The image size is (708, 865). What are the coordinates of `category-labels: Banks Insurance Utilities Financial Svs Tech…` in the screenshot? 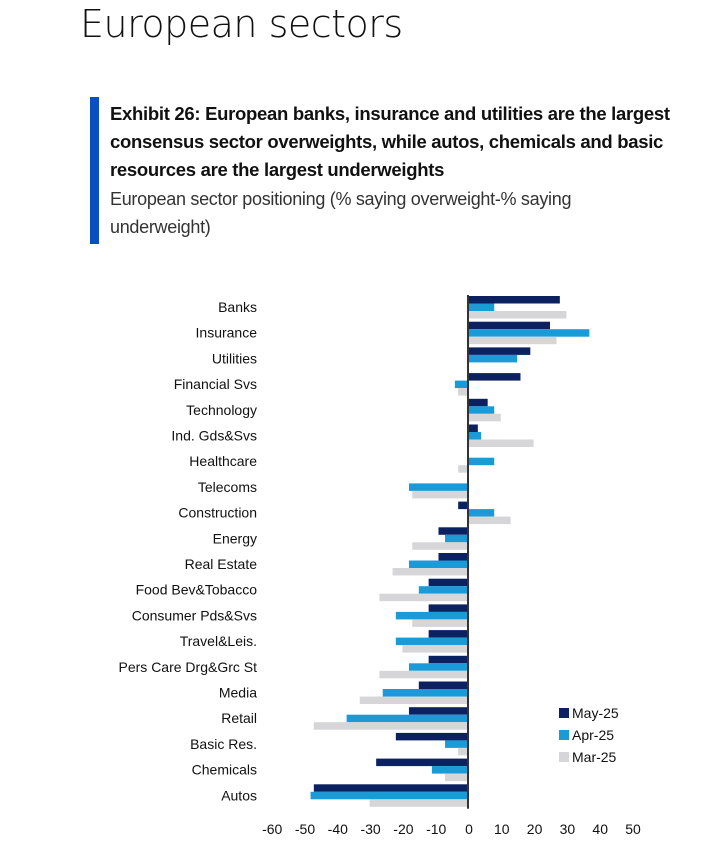 It's located at (188, 551).